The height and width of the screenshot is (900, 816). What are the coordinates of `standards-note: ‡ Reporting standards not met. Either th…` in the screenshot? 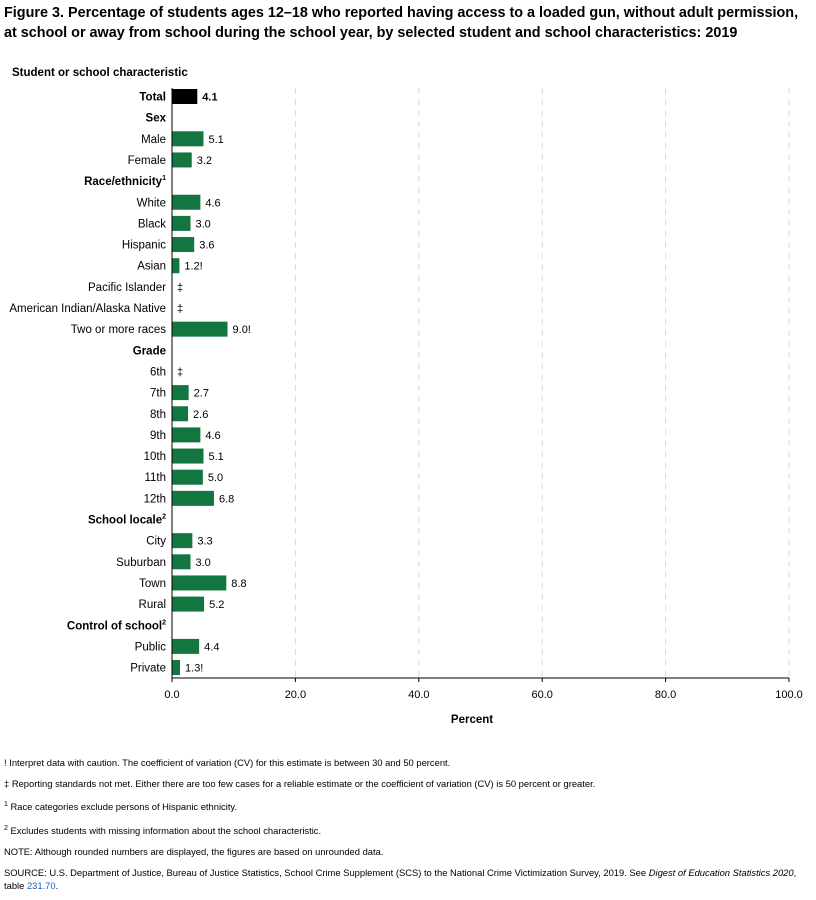 It's located at (300, 784).